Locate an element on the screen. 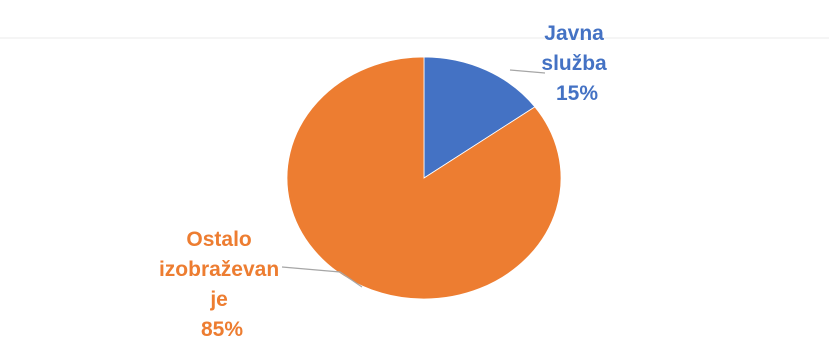  label-line: izobraževan is located at coordinates (219, 269).